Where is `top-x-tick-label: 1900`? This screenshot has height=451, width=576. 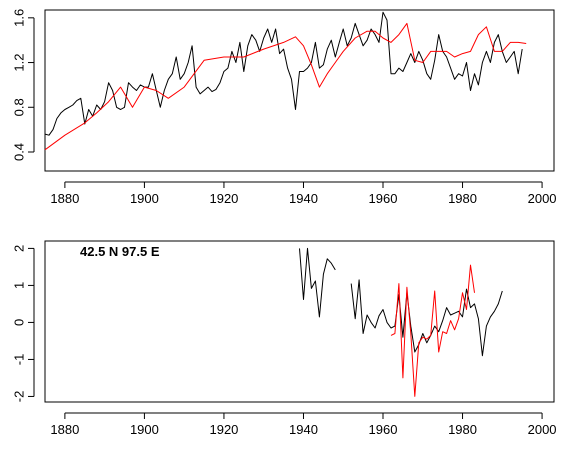 top-x-tick-label: 1900 is located at coordinates (144, 198).